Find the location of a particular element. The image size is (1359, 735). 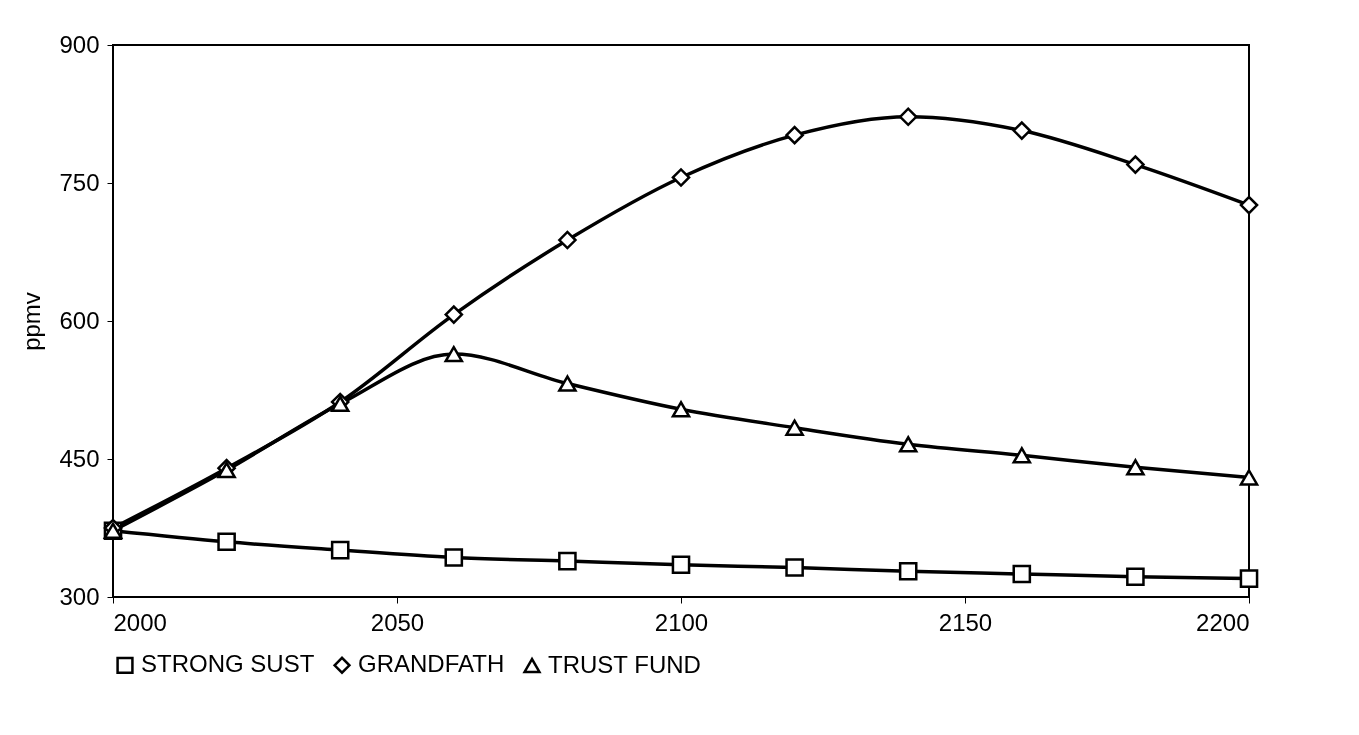

legend-label: TRUST FUND is located at coordinates (624, 664).